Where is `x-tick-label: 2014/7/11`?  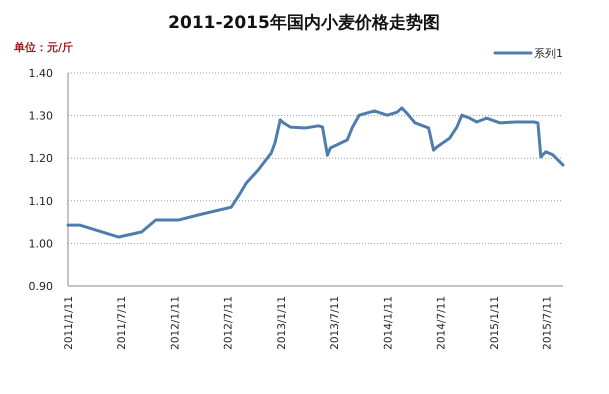
x-tick-label: 2014/7/11 is located at coordinates (441, 323).